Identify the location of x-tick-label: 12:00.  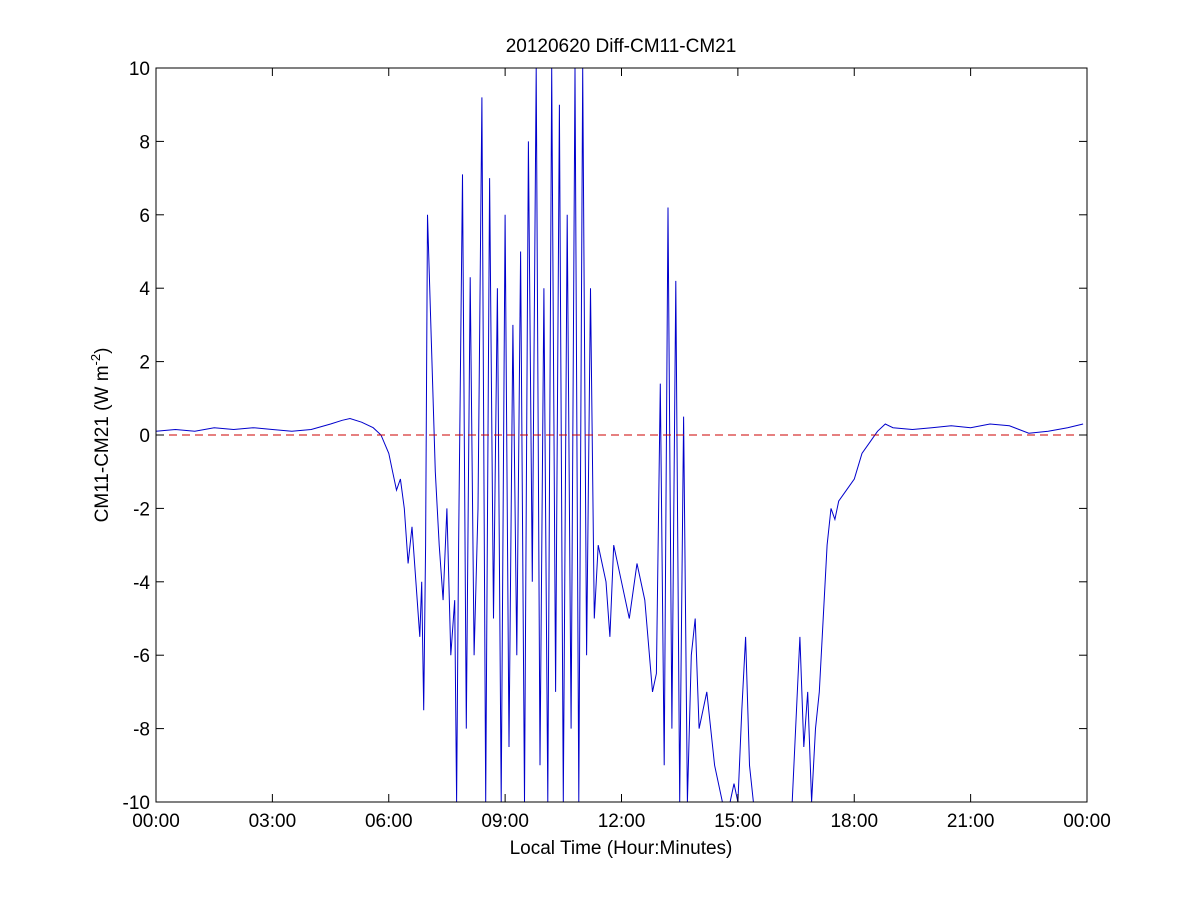
(622, 821).